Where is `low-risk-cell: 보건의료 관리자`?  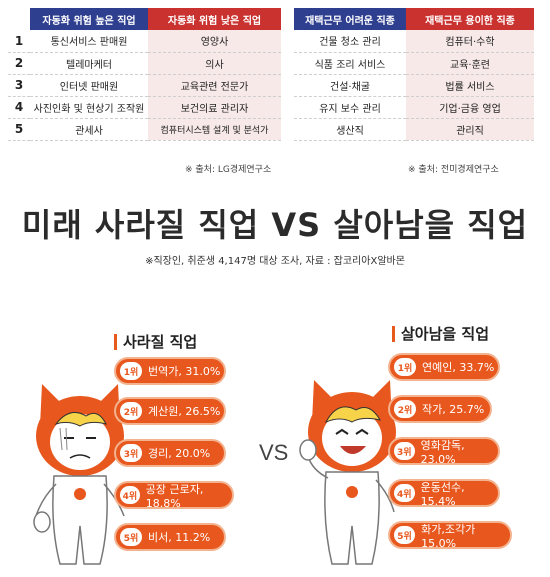 low-risk-cell: 보건의료 관리자 is located at coordinates (214, 107).